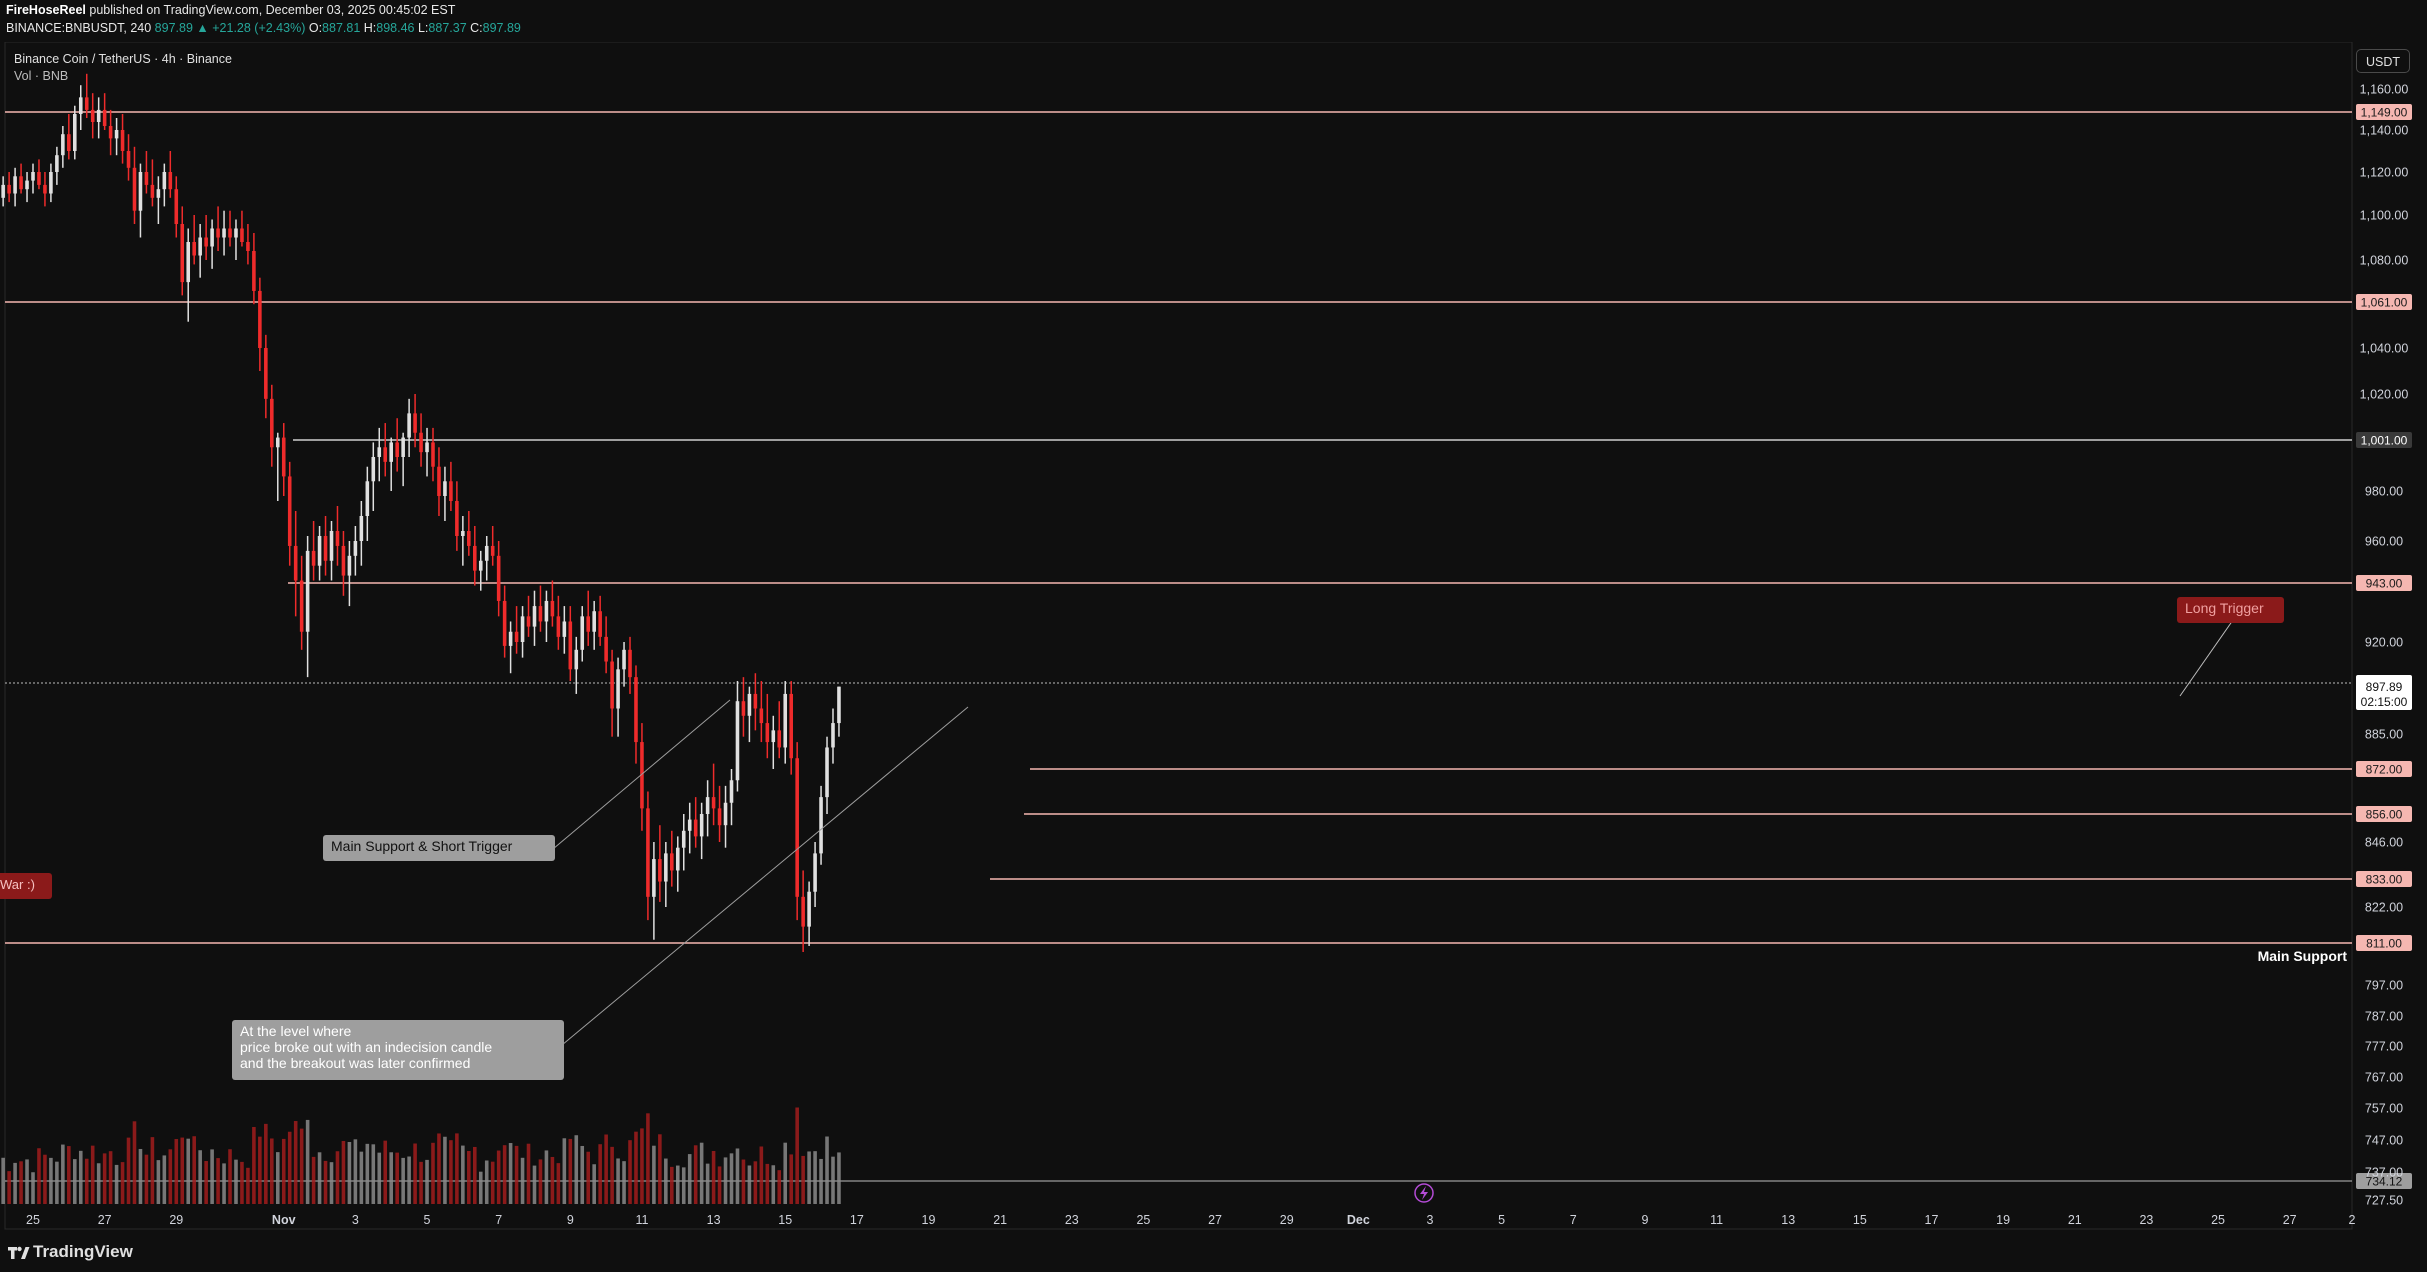 Image resolution: width=2427 pixels, height=1272 pixels. Describe the element at coordinates (41, 76) in the screenshot. I see `legend-volume: Vol · BNB` at that location.